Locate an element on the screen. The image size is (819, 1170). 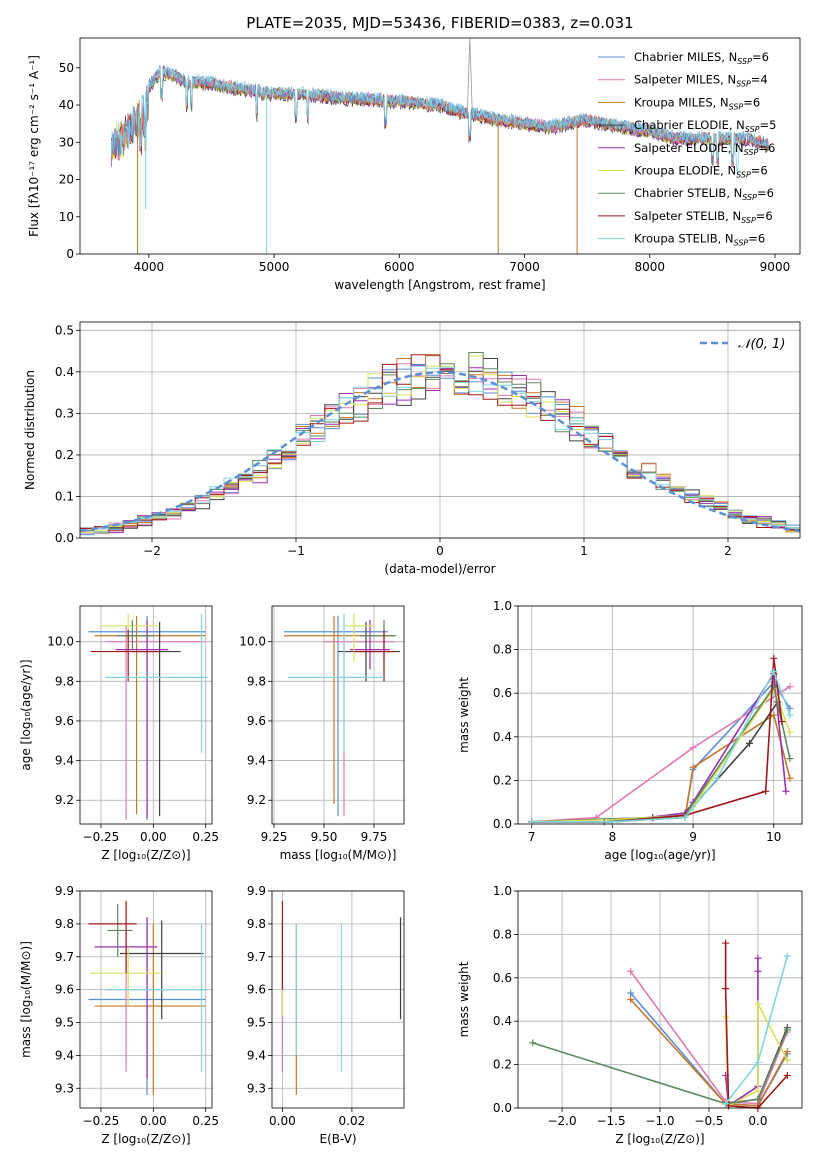
spectrum-emission-spike is located at coordinates (737, 157).